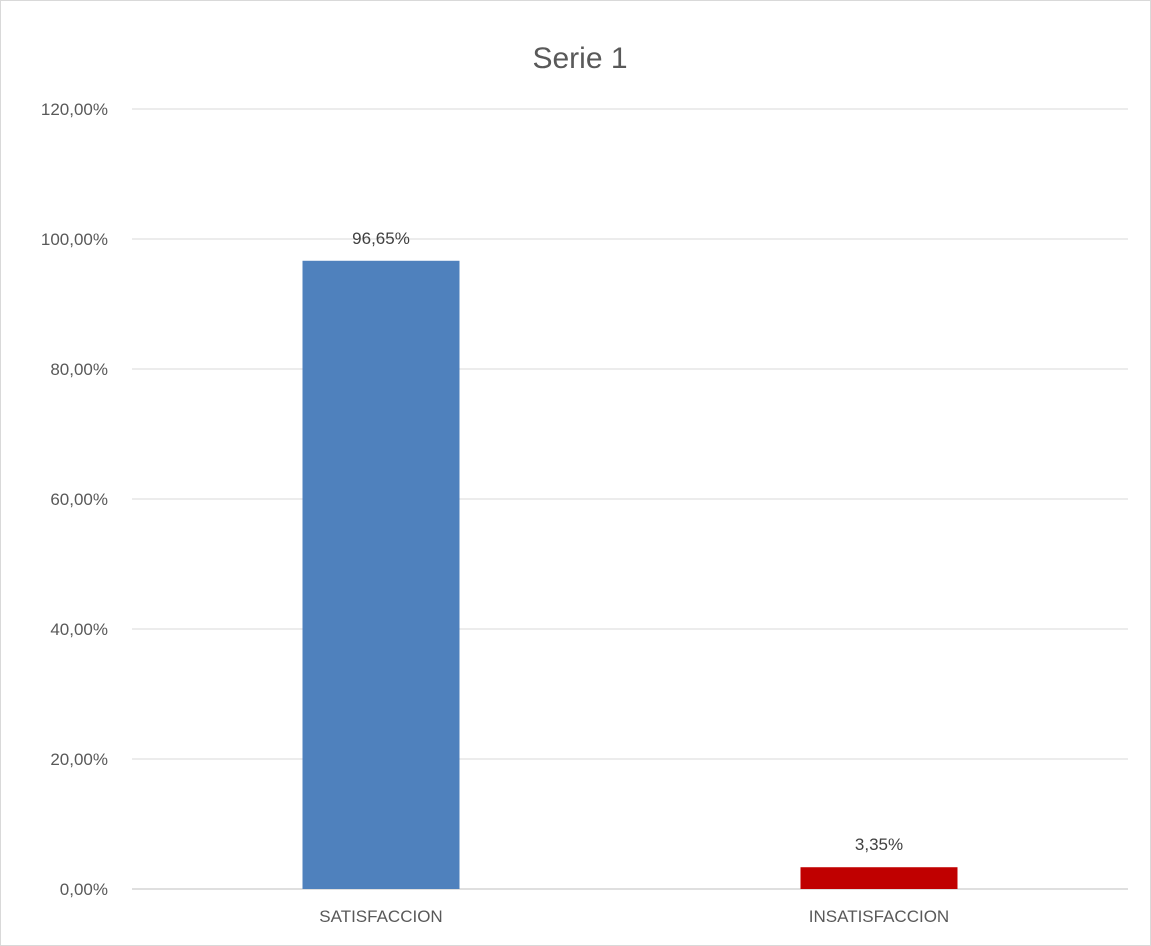  What do you see at coordinates (579, 58) in the screenshot?
I see `chart-title: Serie 1` at bounding box center [579, 58].